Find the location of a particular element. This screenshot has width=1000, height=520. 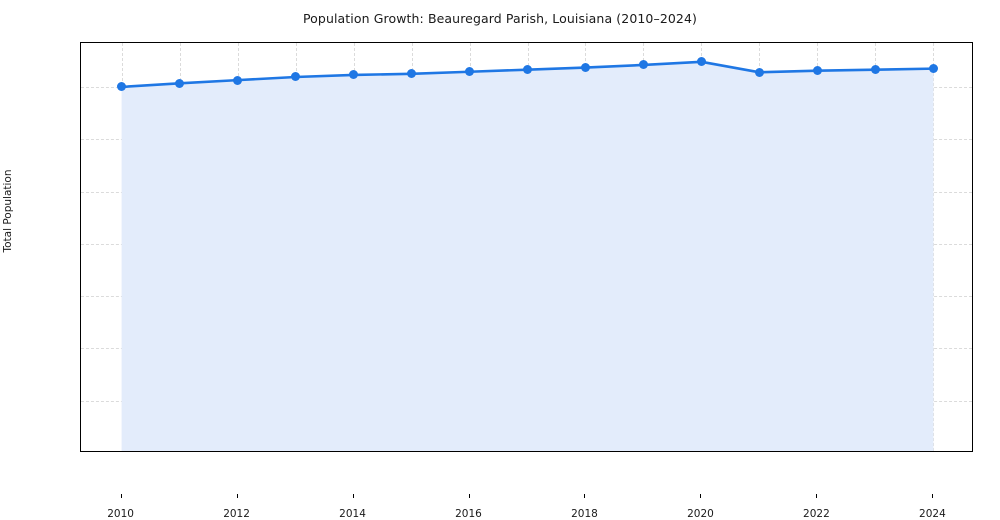

x-tick-label: 2018 is located at coordinates (584, 514).